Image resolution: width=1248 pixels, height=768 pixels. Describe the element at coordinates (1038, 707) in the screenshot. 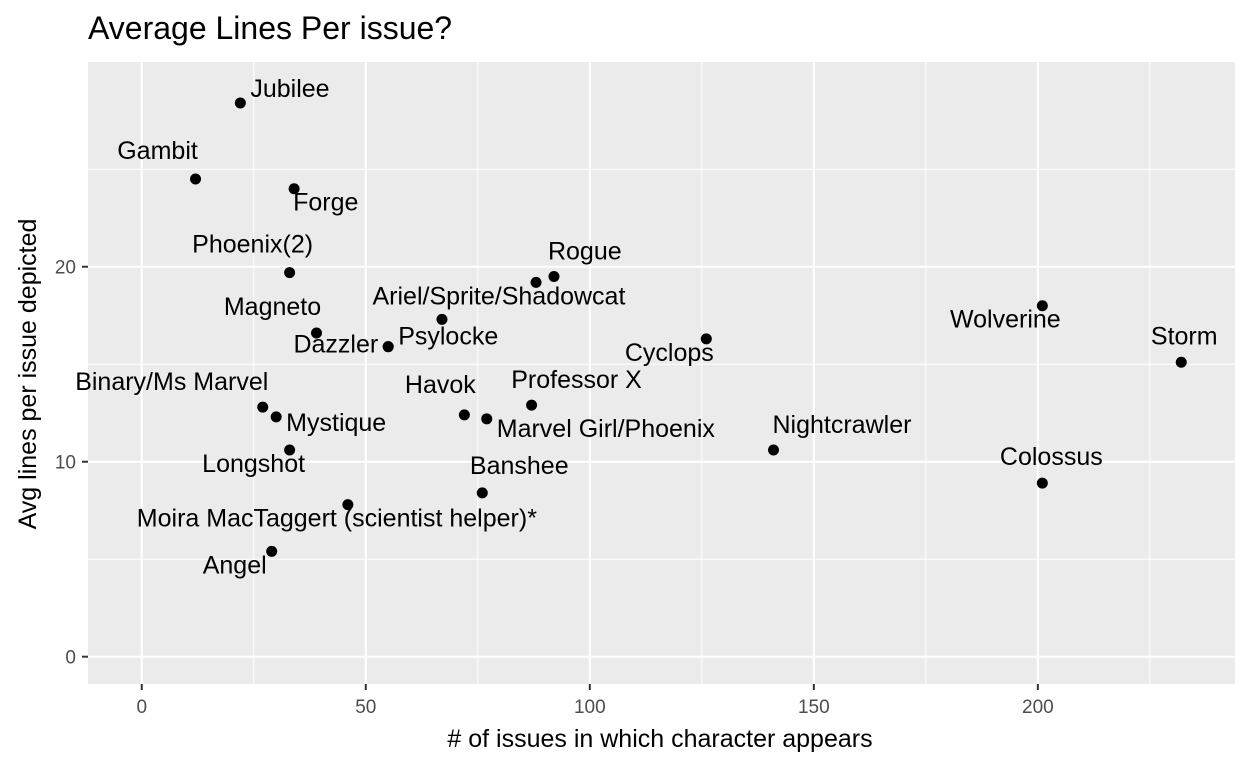

I see `x-tick-label: 200` at that location.